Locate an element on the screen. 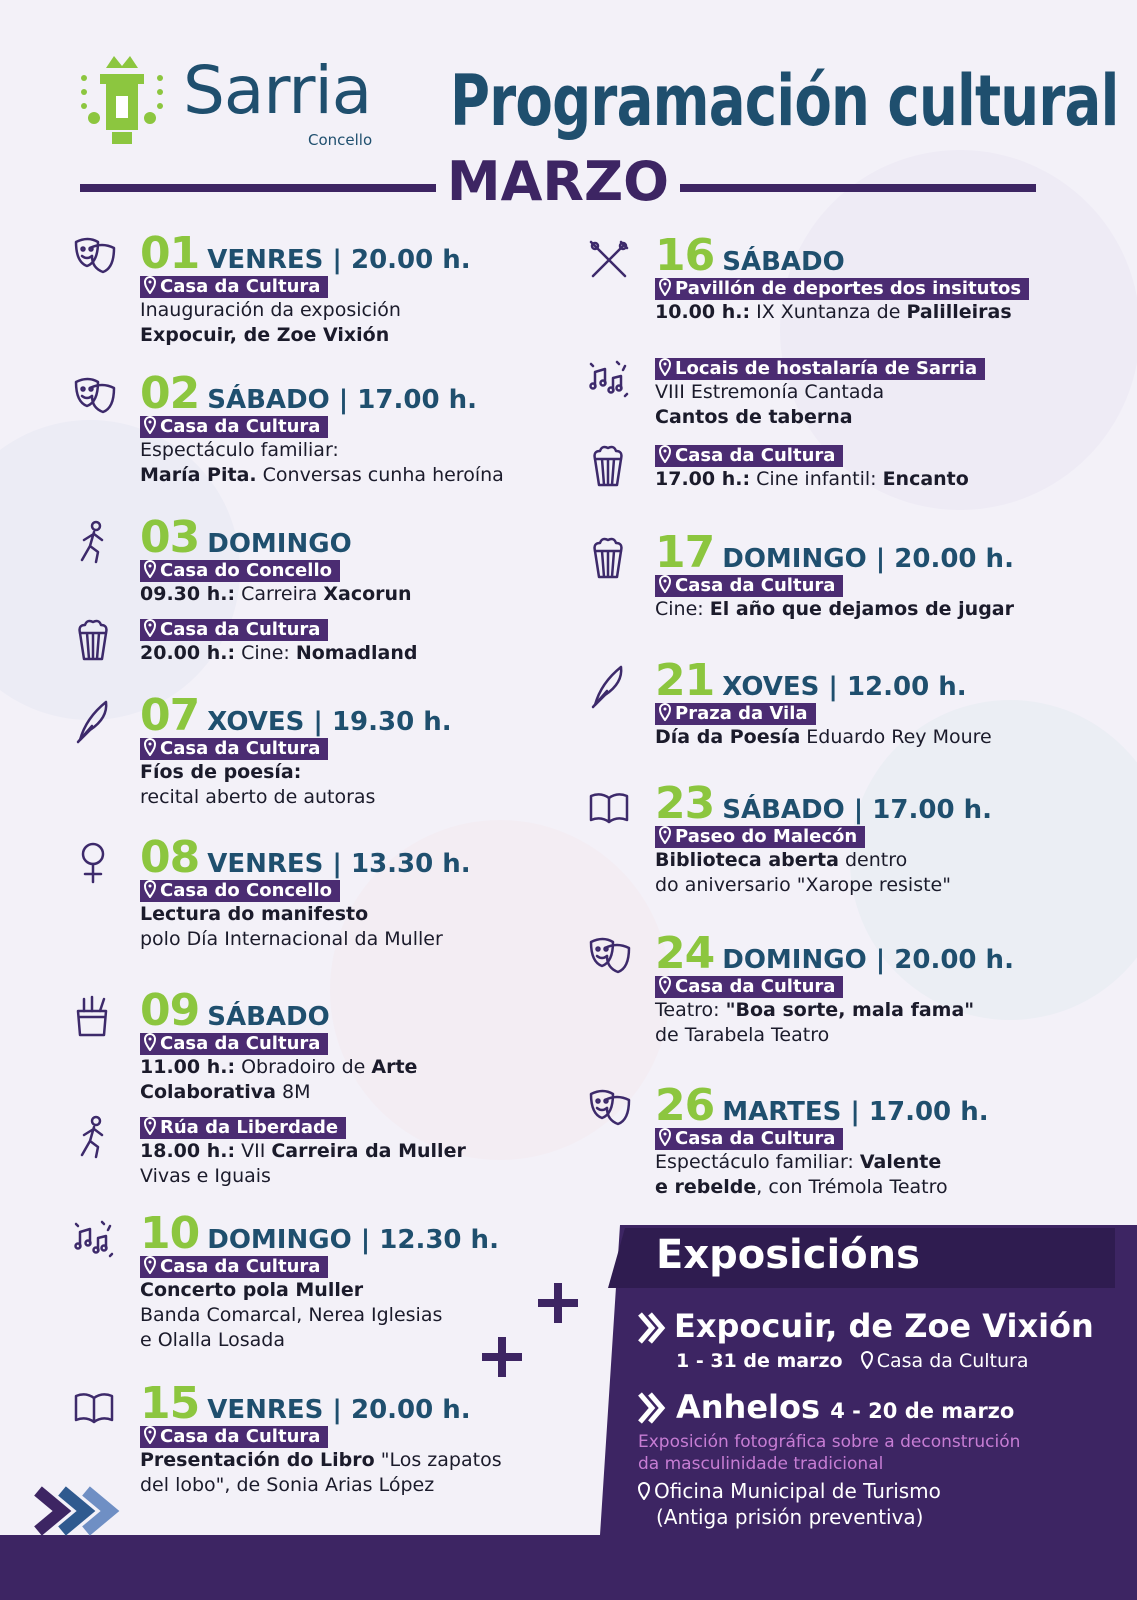 The width and height of the screenshot is (1137, 1600). text: de Tarabela Teatro is located at coordinates (742, 1035).